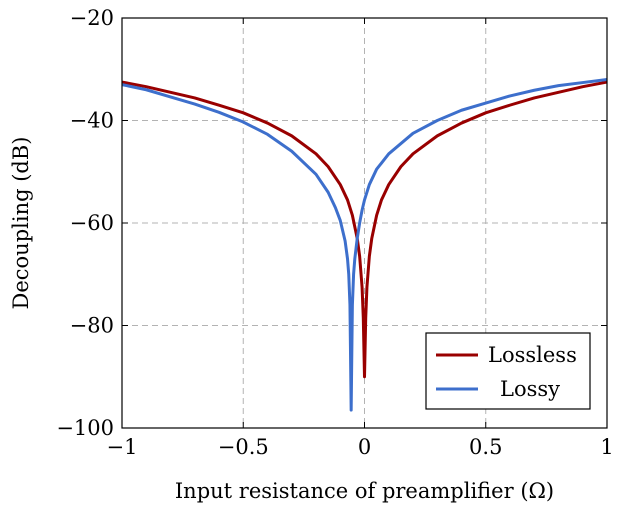  Describe the element at coordinates (85, 428) in the screenshot. I see `y-tick-label: −100` at that location.